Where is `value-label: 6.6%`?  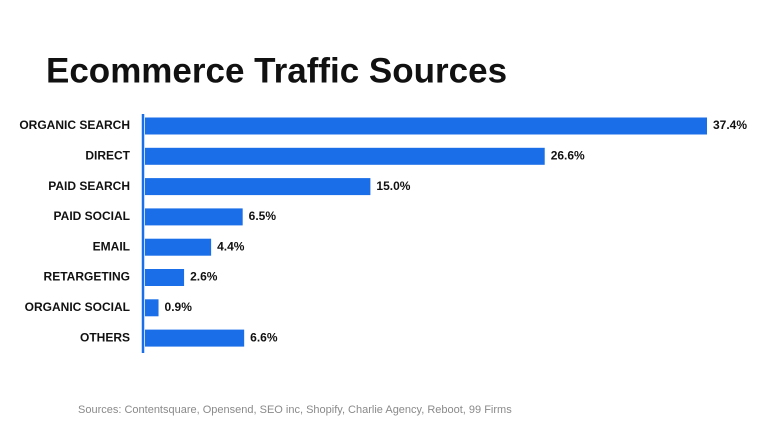 value-label: 6.6% is located at coordinates (264, 337).